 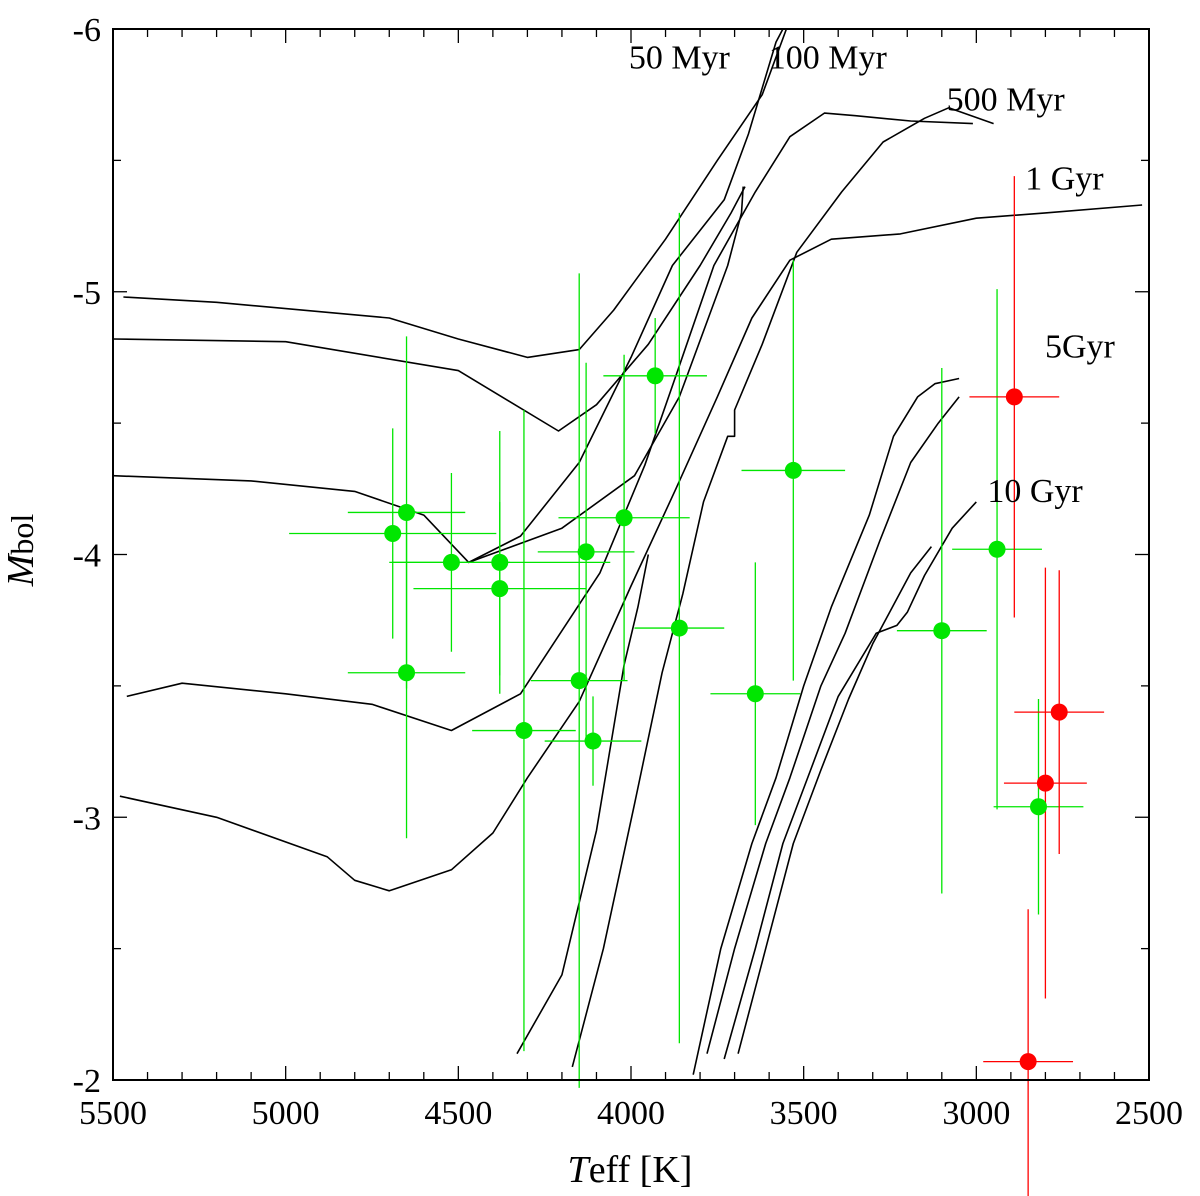 I want to click on y-axis-title: Mbol, so click(x=21, y=551).